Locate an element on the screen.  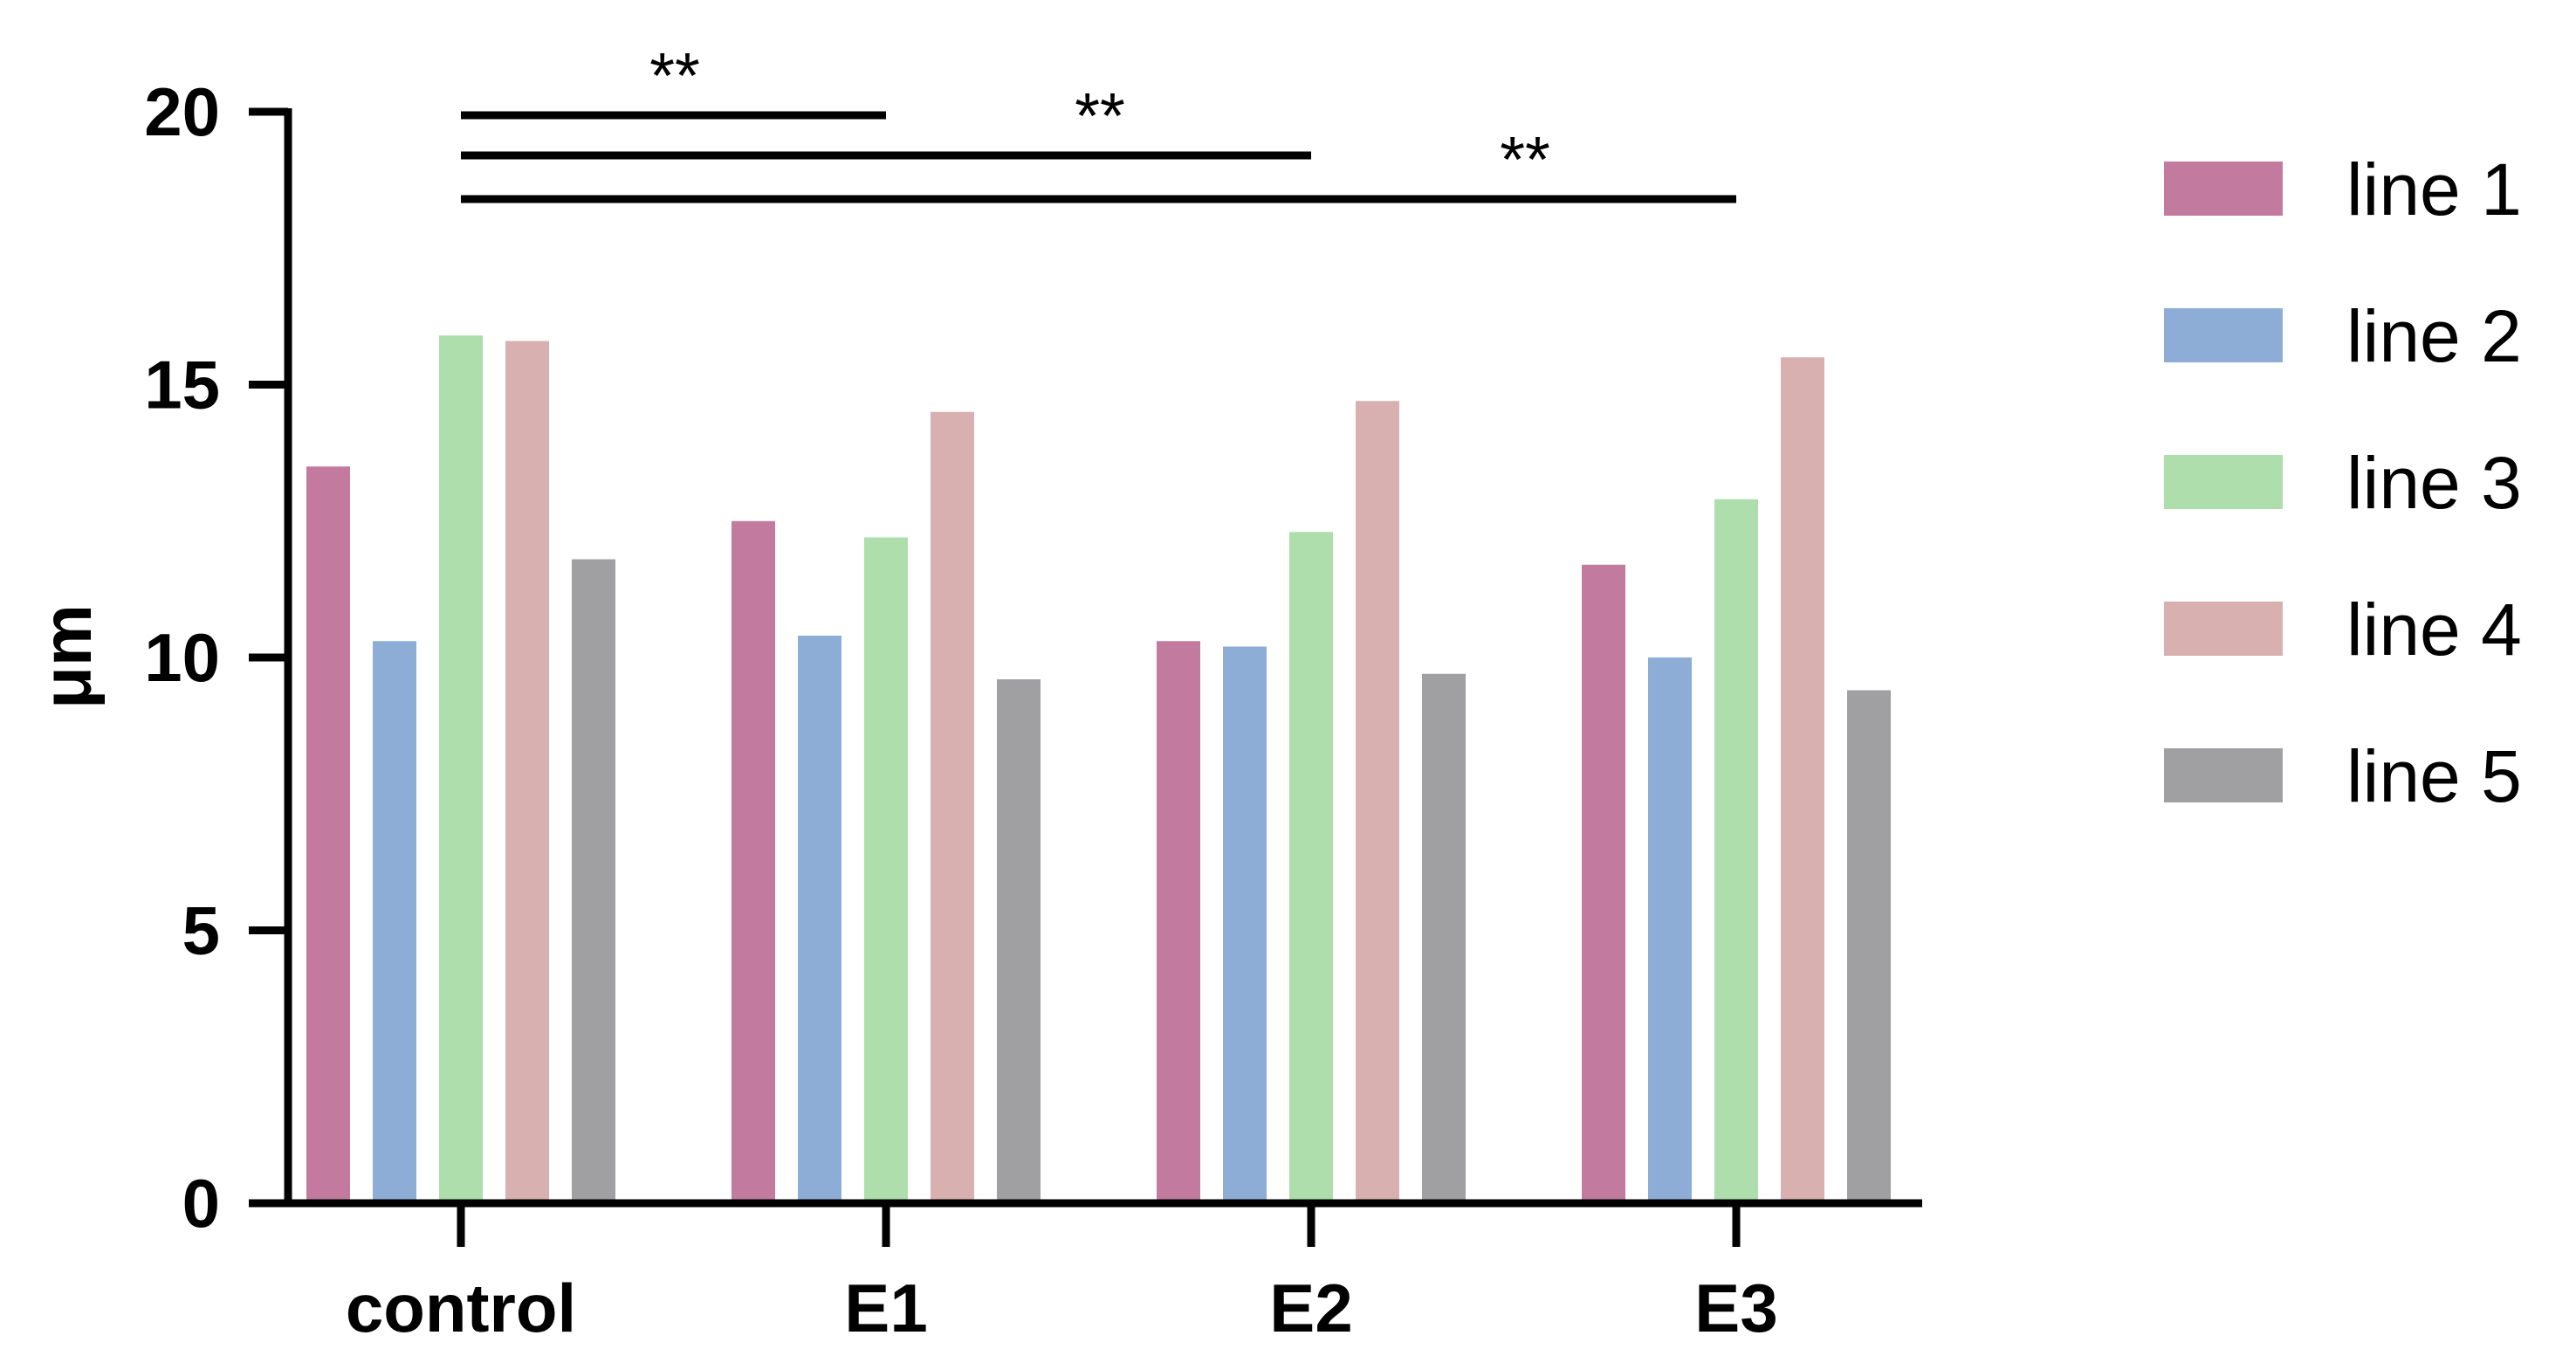
significance-brackets: ** ** ** is located at coordinates (1098, 121).